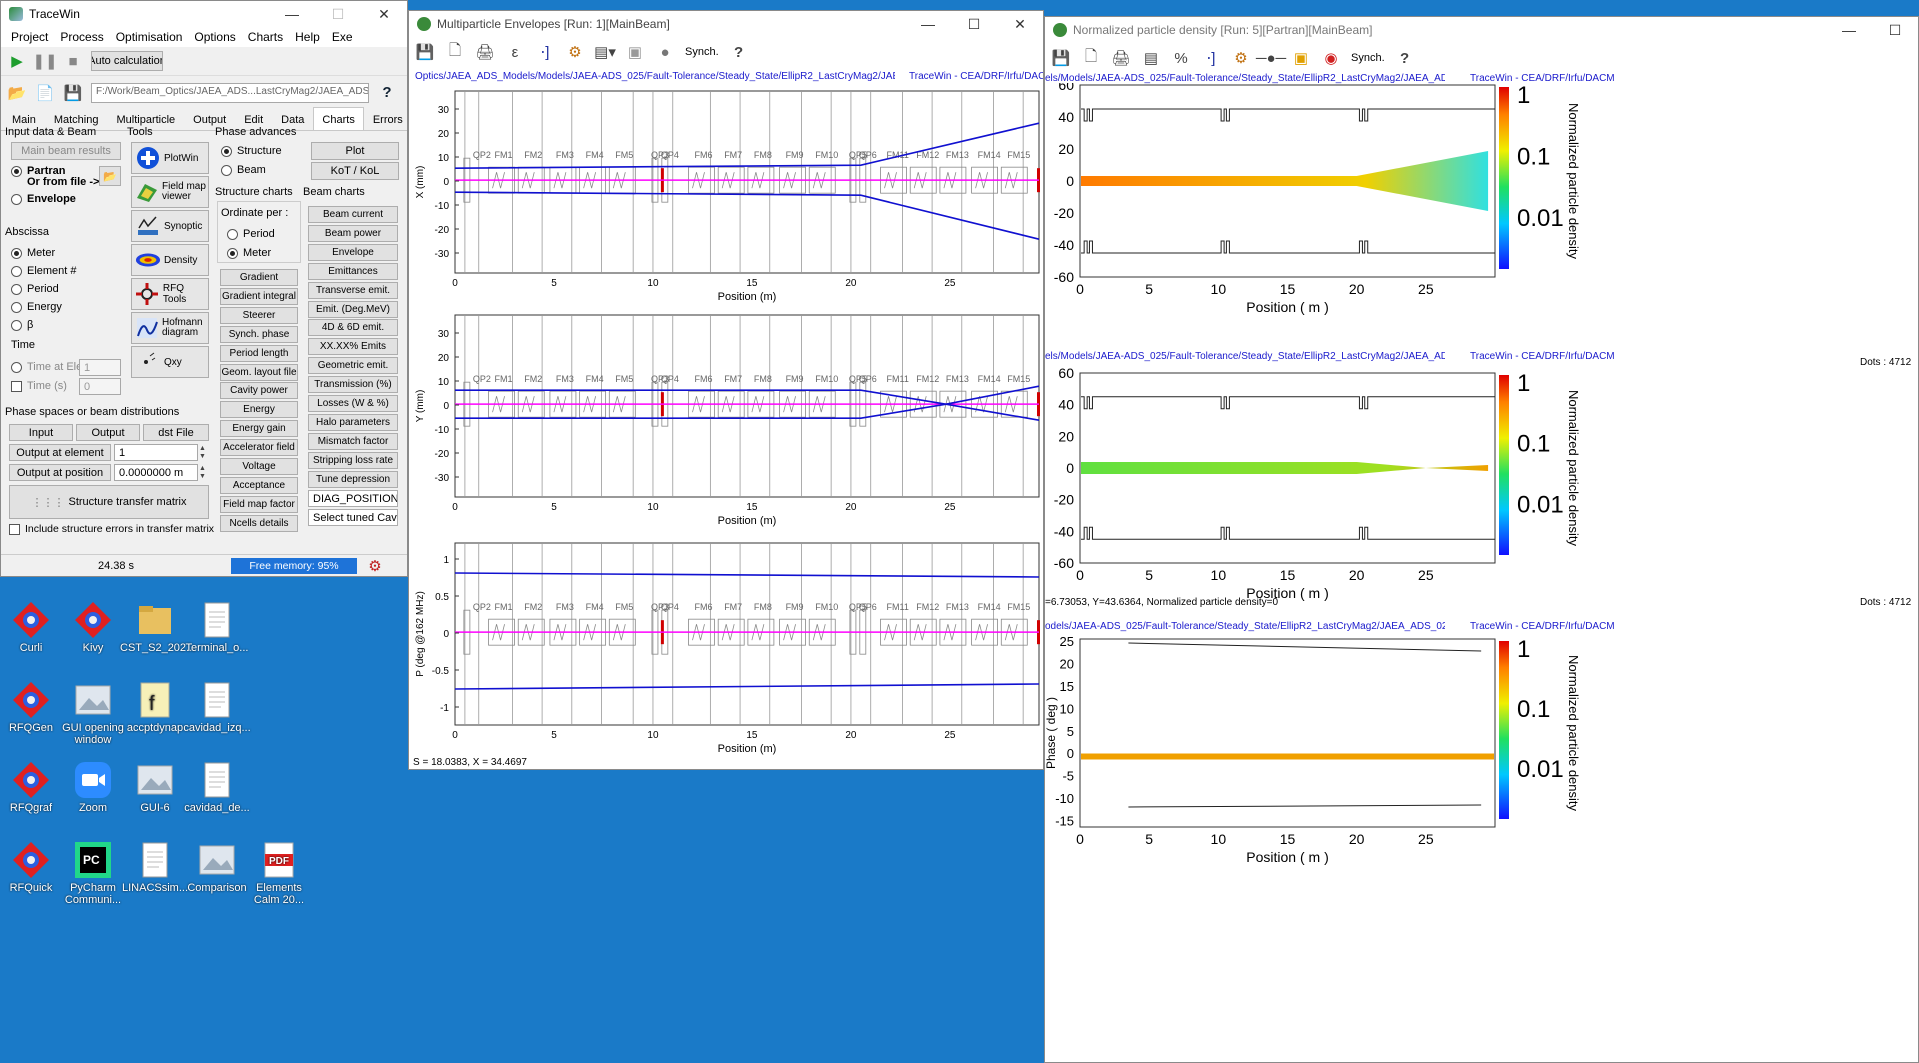  What do you see at coordinates (1151, 58) in the screenshot?
I see `list-icon: ▤` at bounding box center [1151, 58].